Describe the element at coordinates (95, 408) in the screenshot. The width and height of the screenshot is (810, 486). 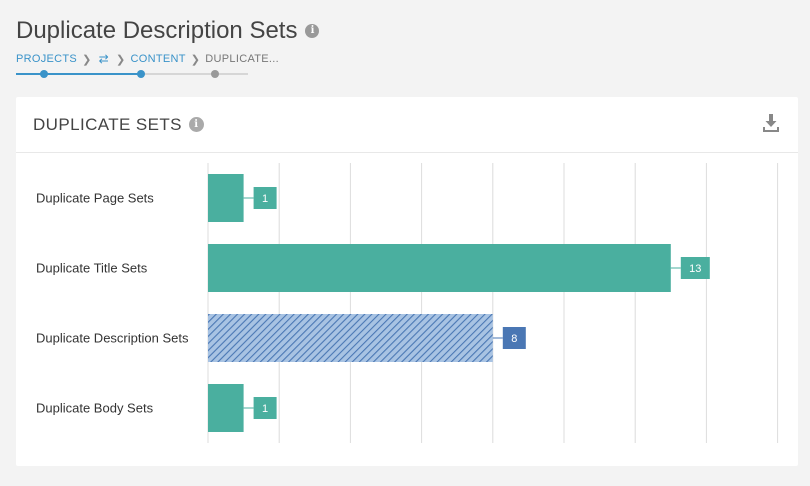
I see `category-label: Duplicate Body Sets` at that location.